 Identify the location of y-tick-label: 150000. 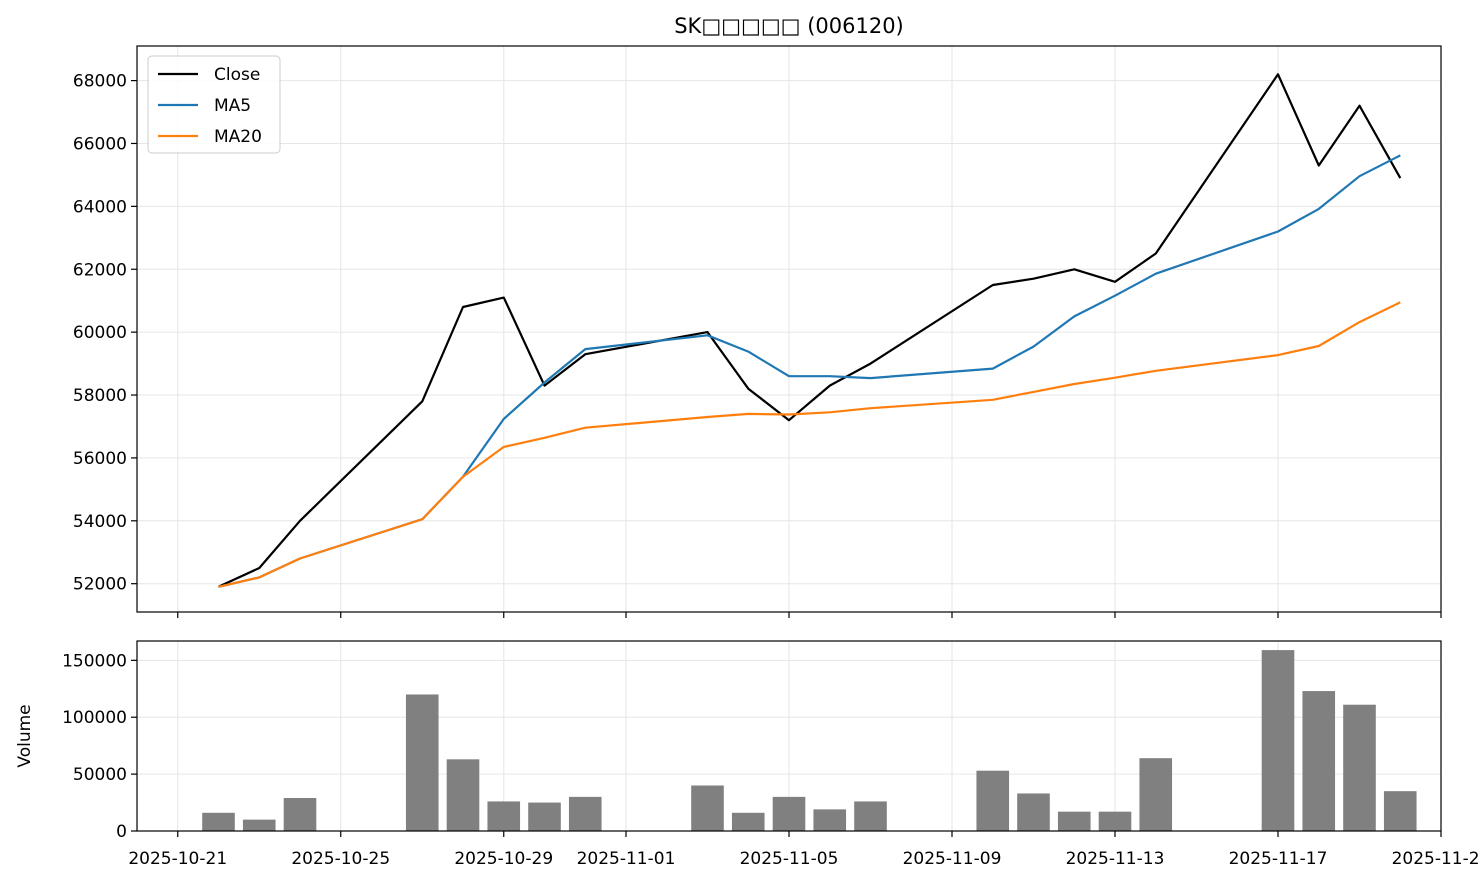
(94, 661).